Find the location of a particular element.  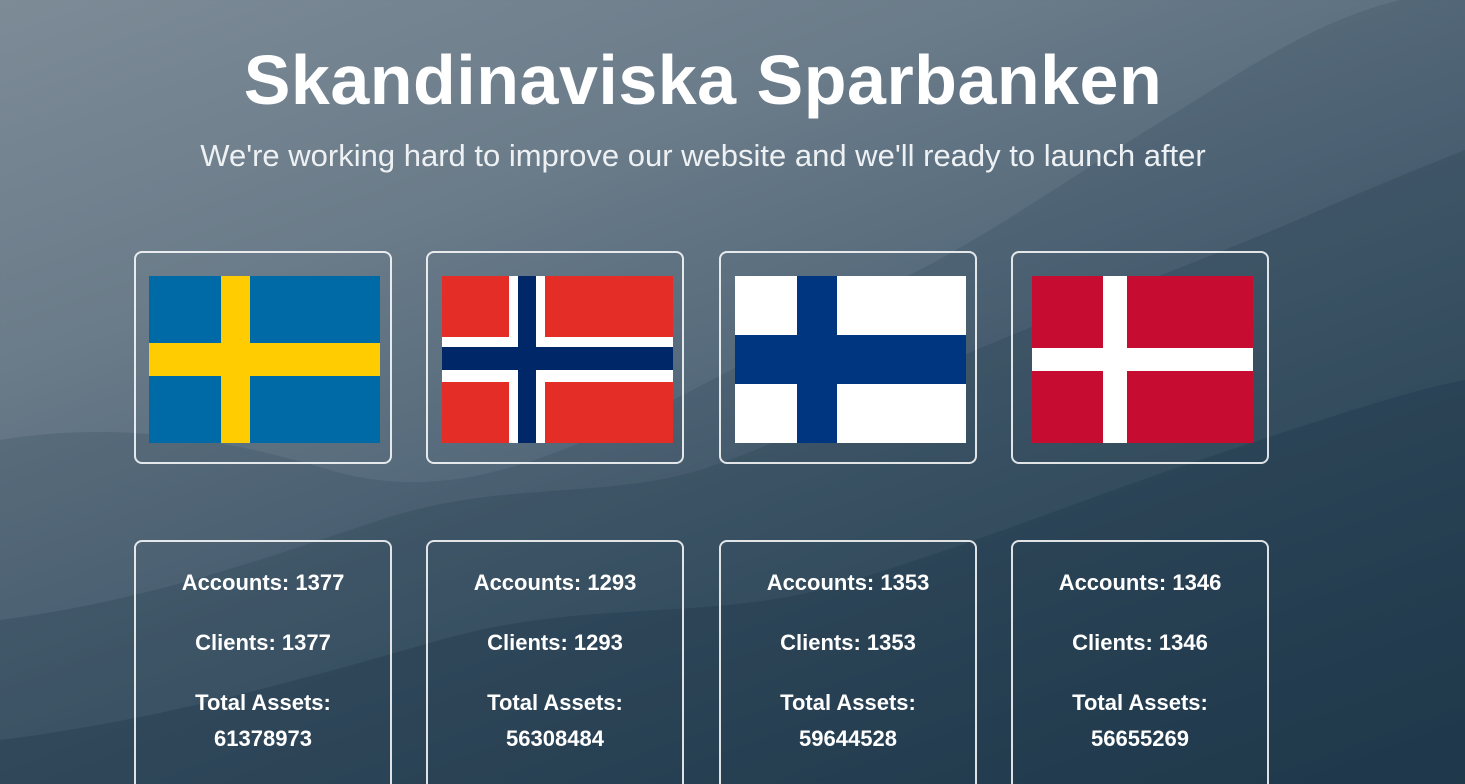

total-assets-value: 59644528 is located at coordinates (848, 738).